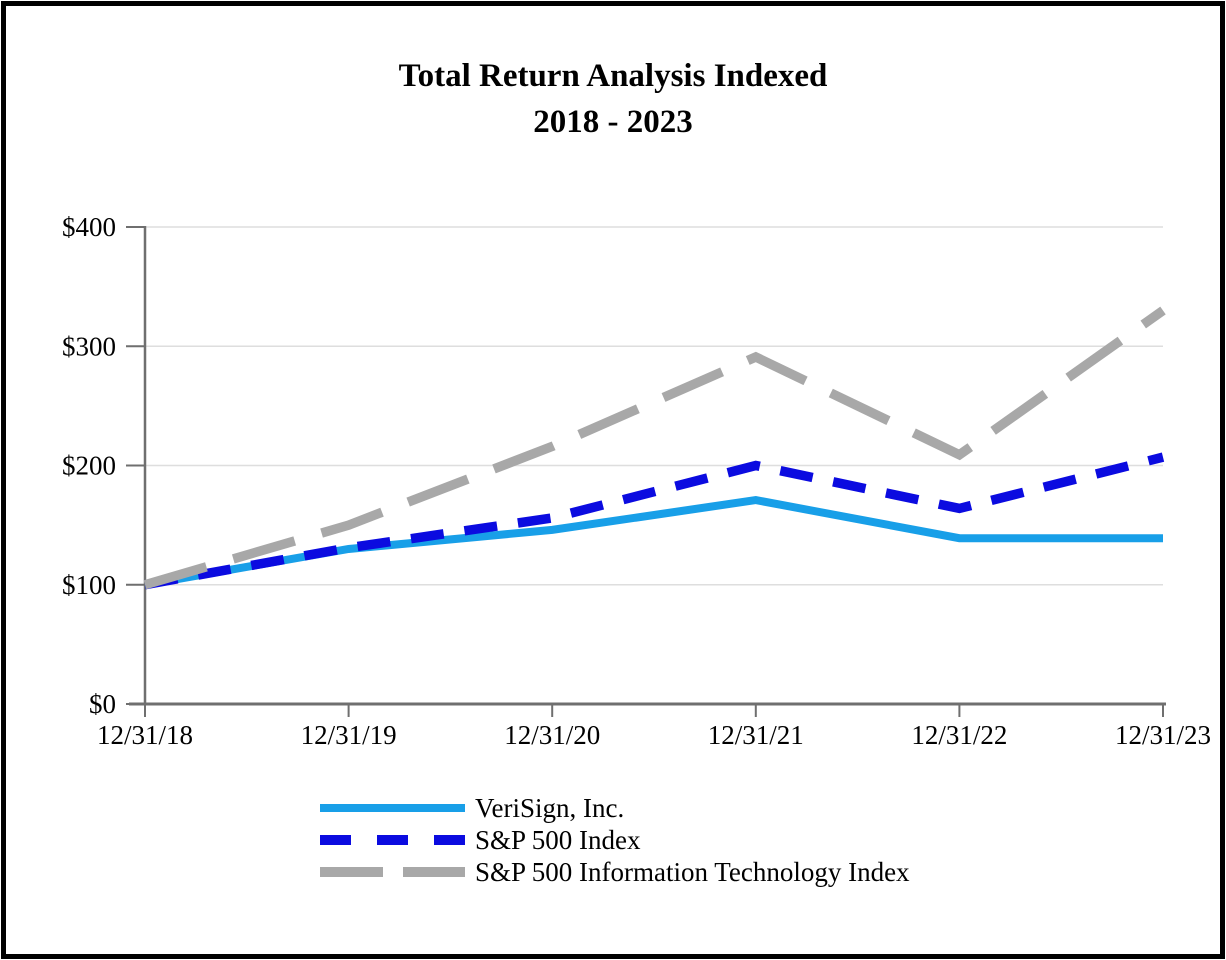  I want to click on legend-item: VeriSign, Inc., so click(615, 808).